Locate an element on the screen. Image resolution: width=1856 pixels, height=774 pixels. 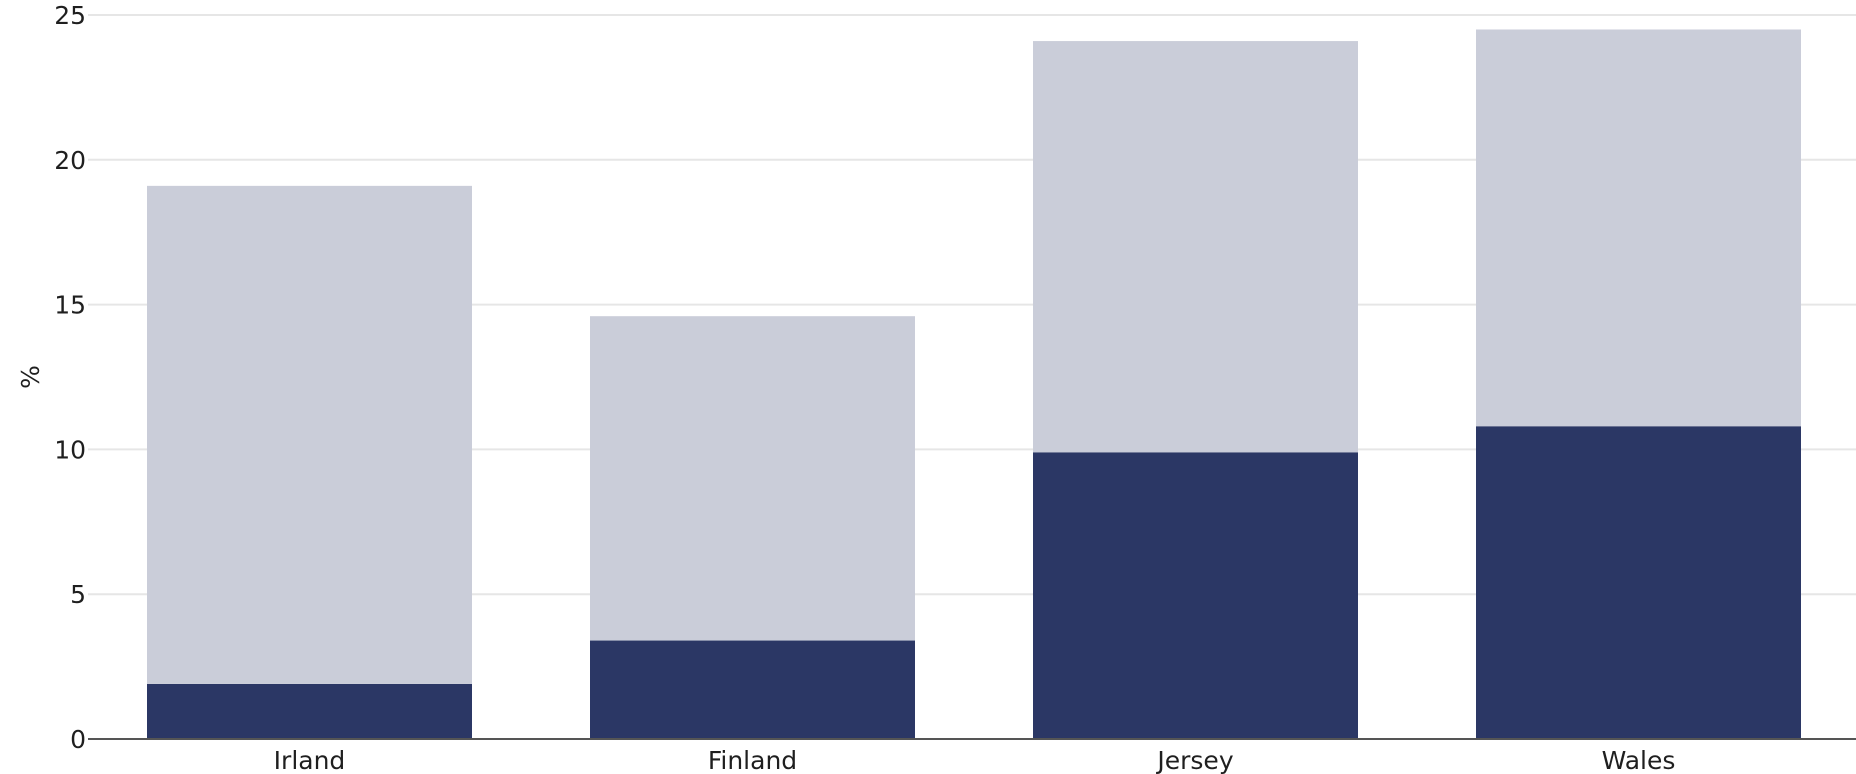
y-tick-label: 0 is located at coordinates (78, 739).